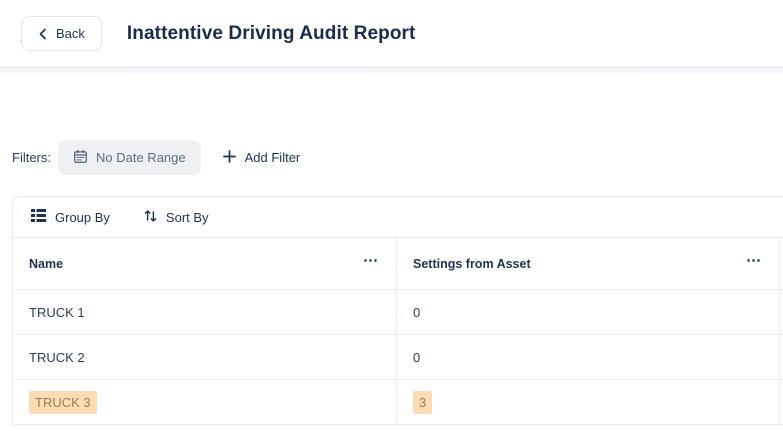 This screenshot has height=431, width=783. I want to click on cell-settings-value: 3, so click(423, 402).